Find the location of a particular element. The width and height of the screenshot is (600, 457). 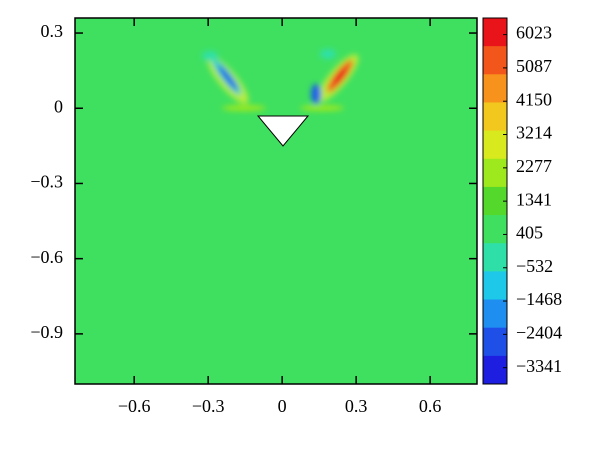

colorbar-tick-label: −2404 is located at coordinates (539, 332).